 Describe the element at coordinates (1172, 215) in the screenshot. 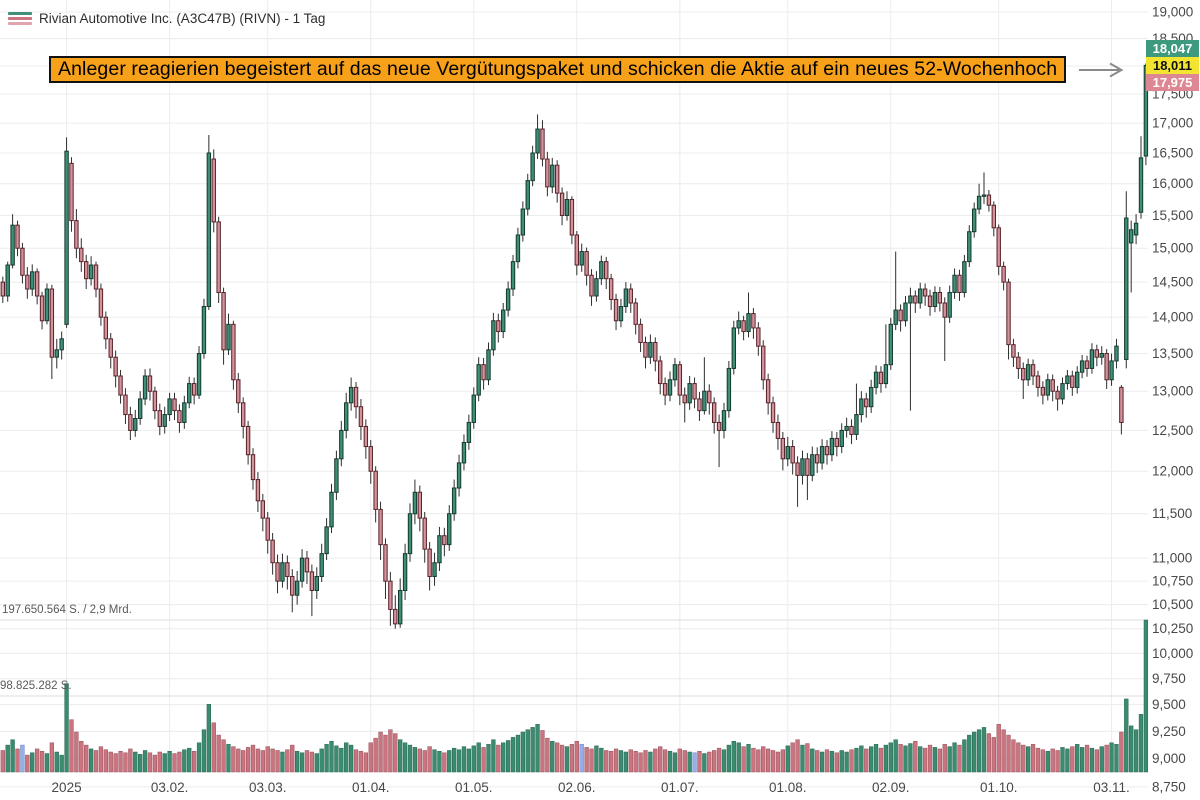

I see `y-axis-tick-label: 15,500` at that location.